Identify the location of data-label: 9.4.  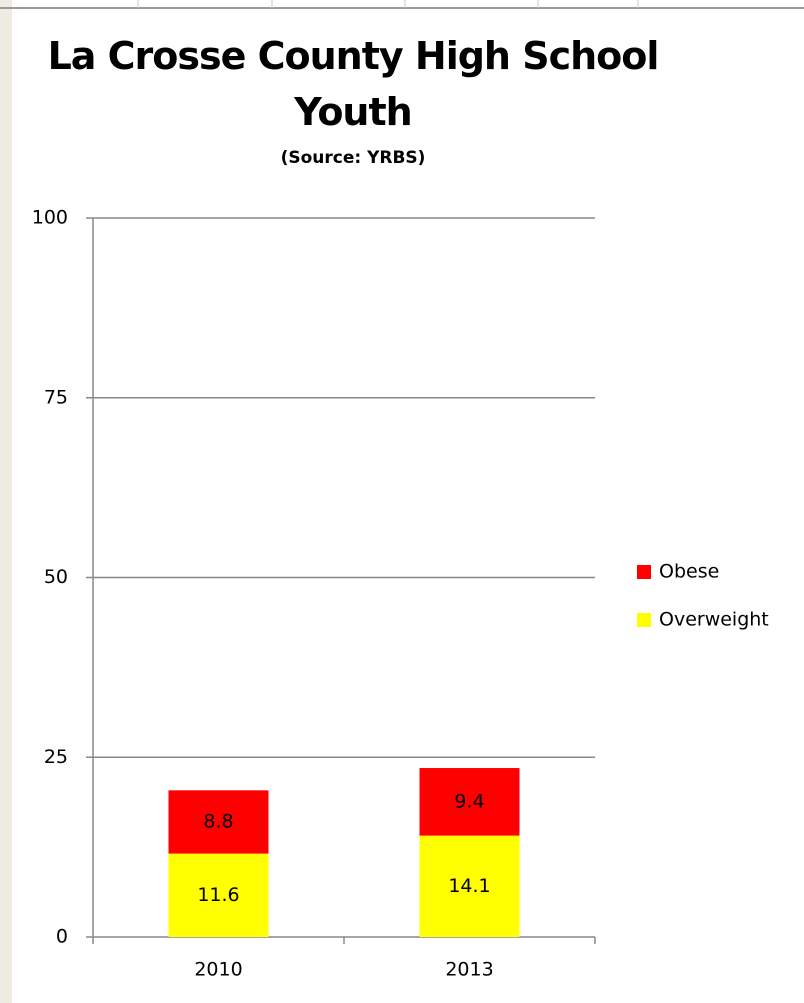
(469, 801).